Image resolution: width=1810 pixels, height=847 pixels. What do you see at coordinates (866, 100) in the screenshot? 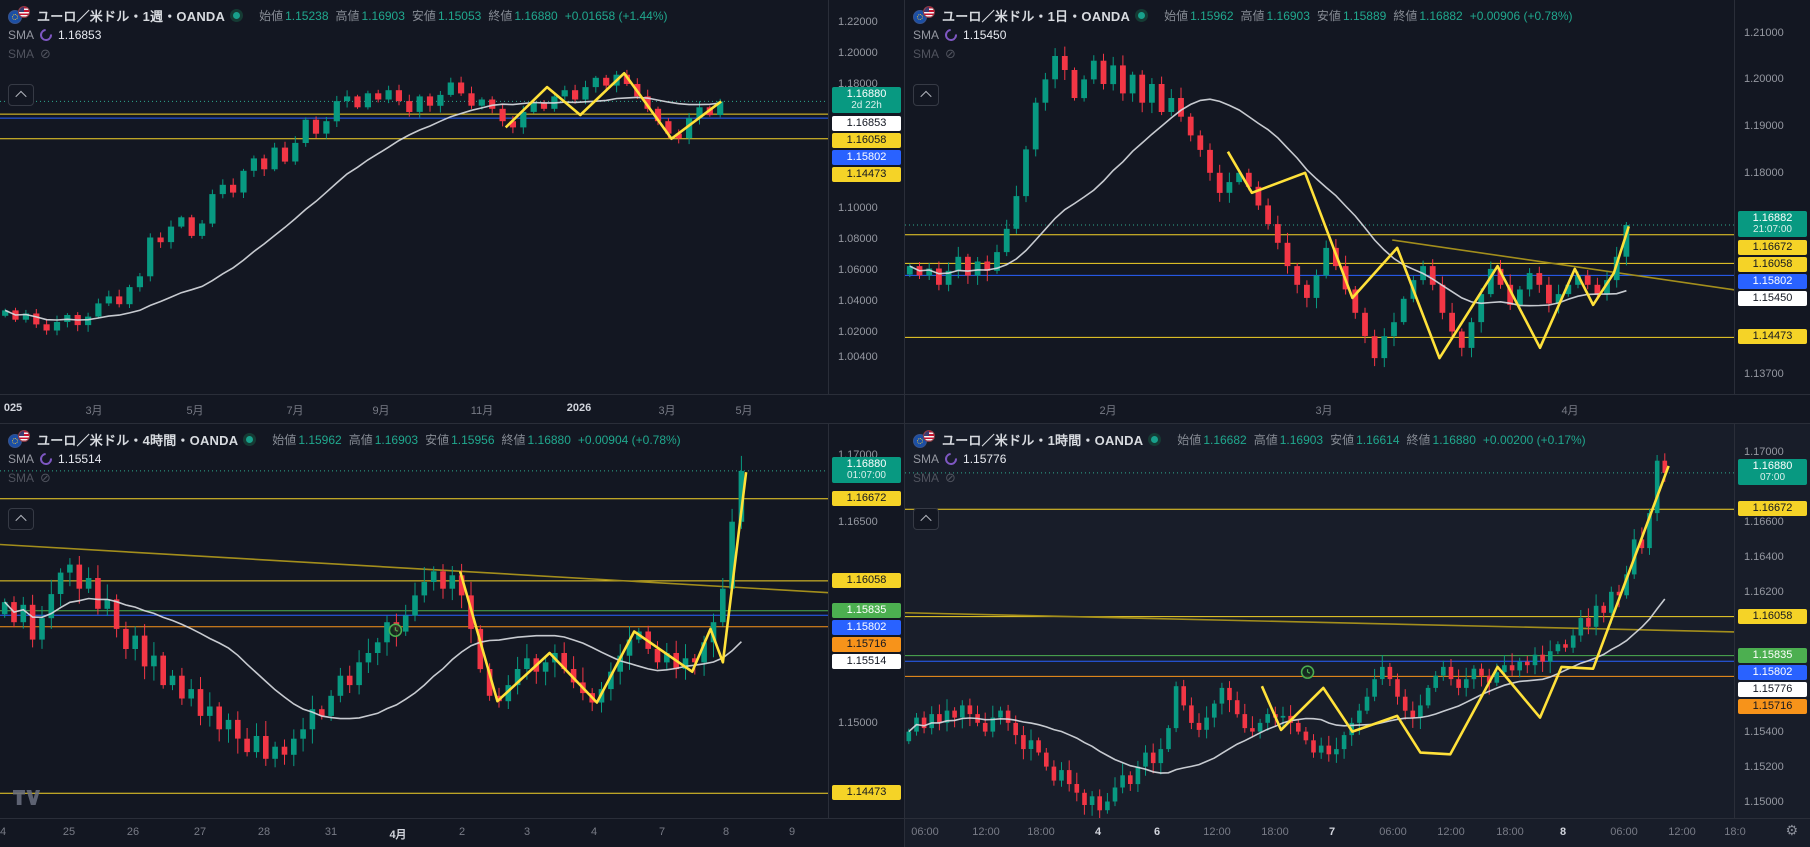
I see `price-badge: 1.16880 2d 22h` at bounding box center [866, 100].